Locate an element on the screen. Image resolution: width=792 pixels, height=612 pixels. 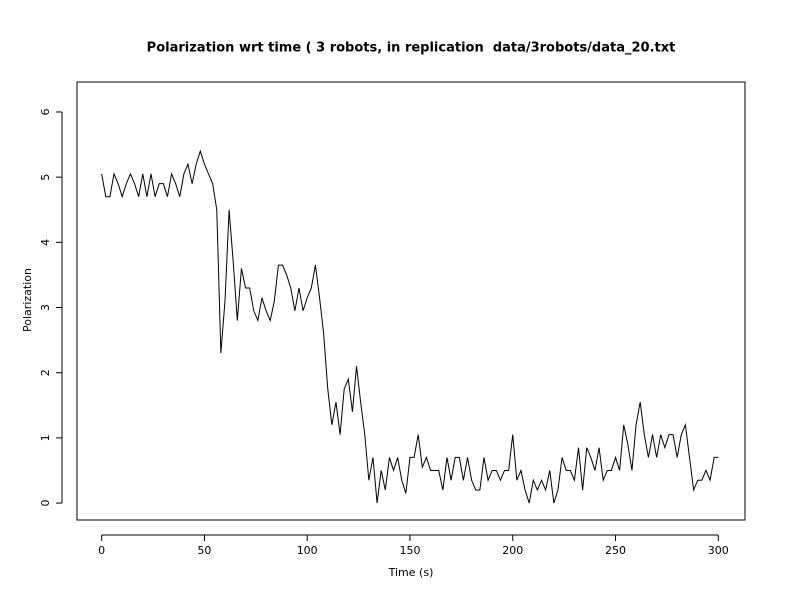
y-axis-label: Polarization is located at coordinates (27, 300).